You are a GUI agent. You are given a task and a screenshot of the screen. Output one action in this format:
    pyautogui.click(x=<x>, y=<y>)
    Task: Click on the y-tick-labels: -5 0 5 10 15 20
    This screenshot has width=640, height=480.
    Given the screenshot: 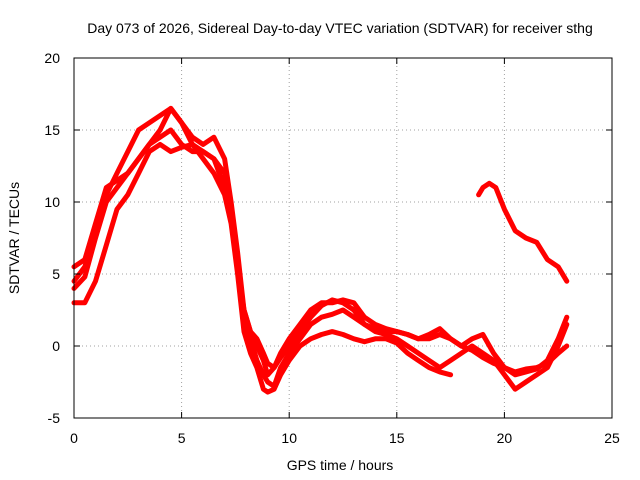 What is the action you would take?
    pyautogui.click(x=52, y=238)
    